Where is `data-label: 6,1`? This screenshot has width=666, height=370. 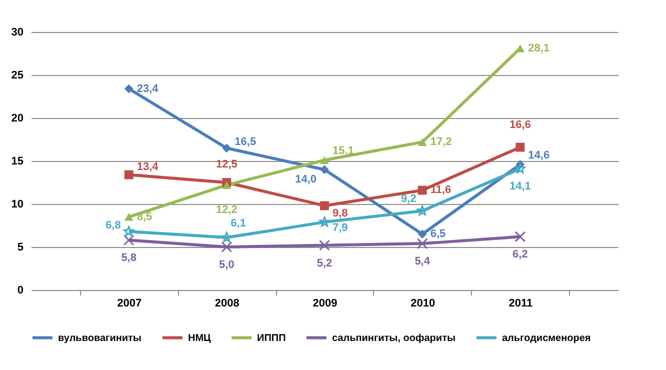 data-label: 6,1 is located at coordinates (238, 224).